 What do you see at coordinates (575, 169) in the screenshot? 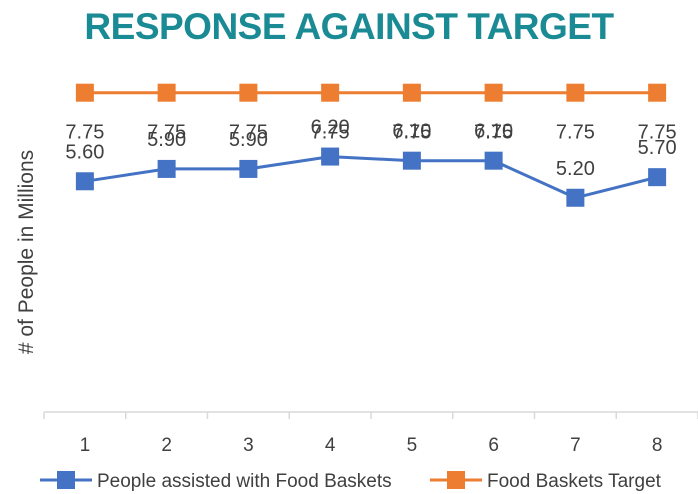
I see `data-label: 5.20` at bounding box center [575, 169].